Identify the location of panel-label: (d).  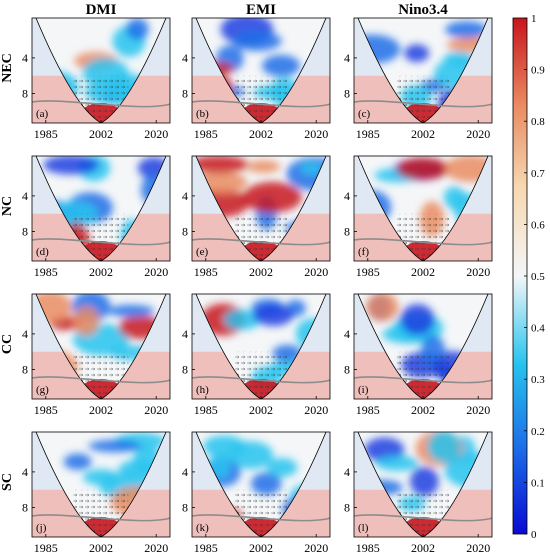
(42, 252).